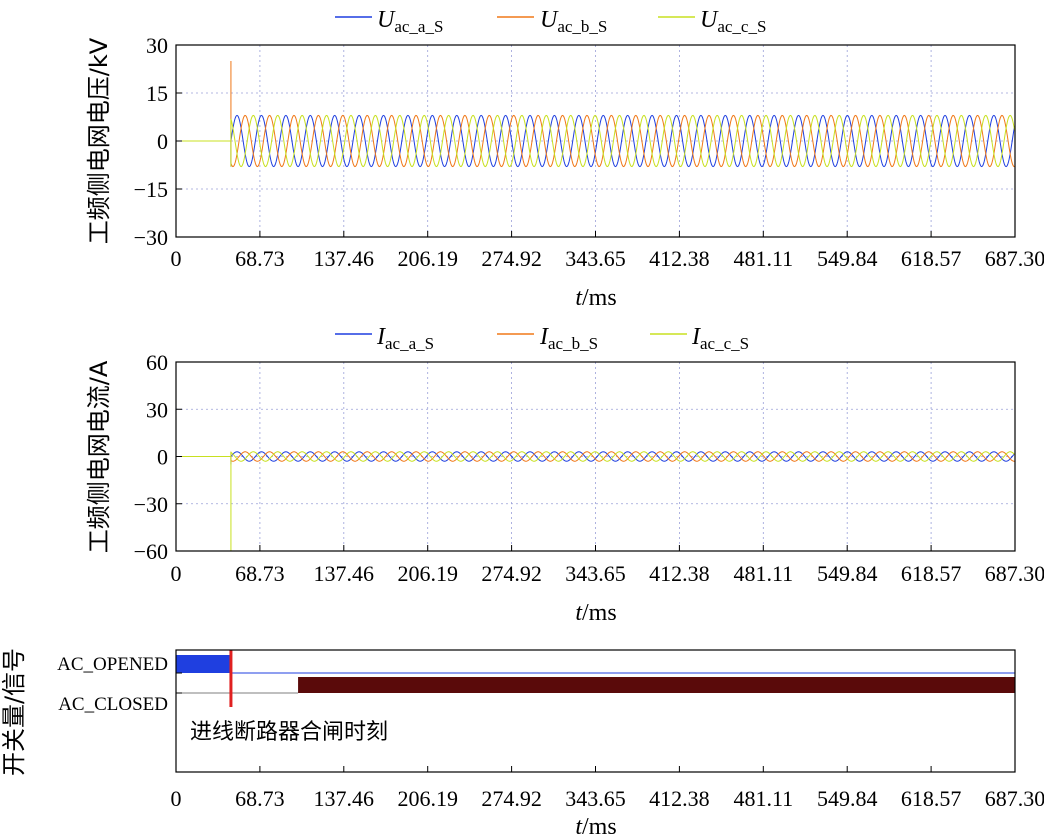  I want to click on voltage-series, so click(596, 114).